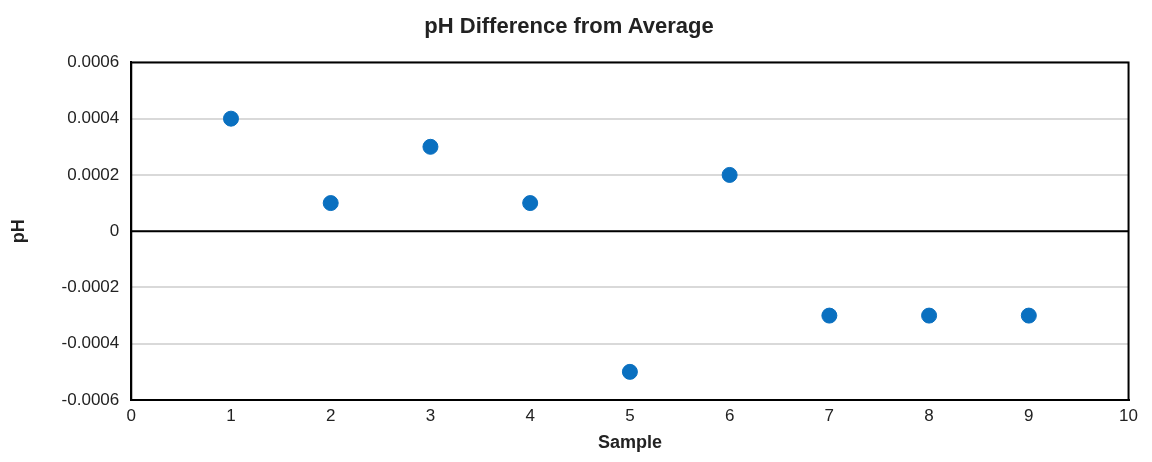 This screenshot has height=462, width=1152. What do you see at coordinates (1129, 415) in the screenshot?
I see `x-tick-label: 10` at bounding box center [1129, 415].